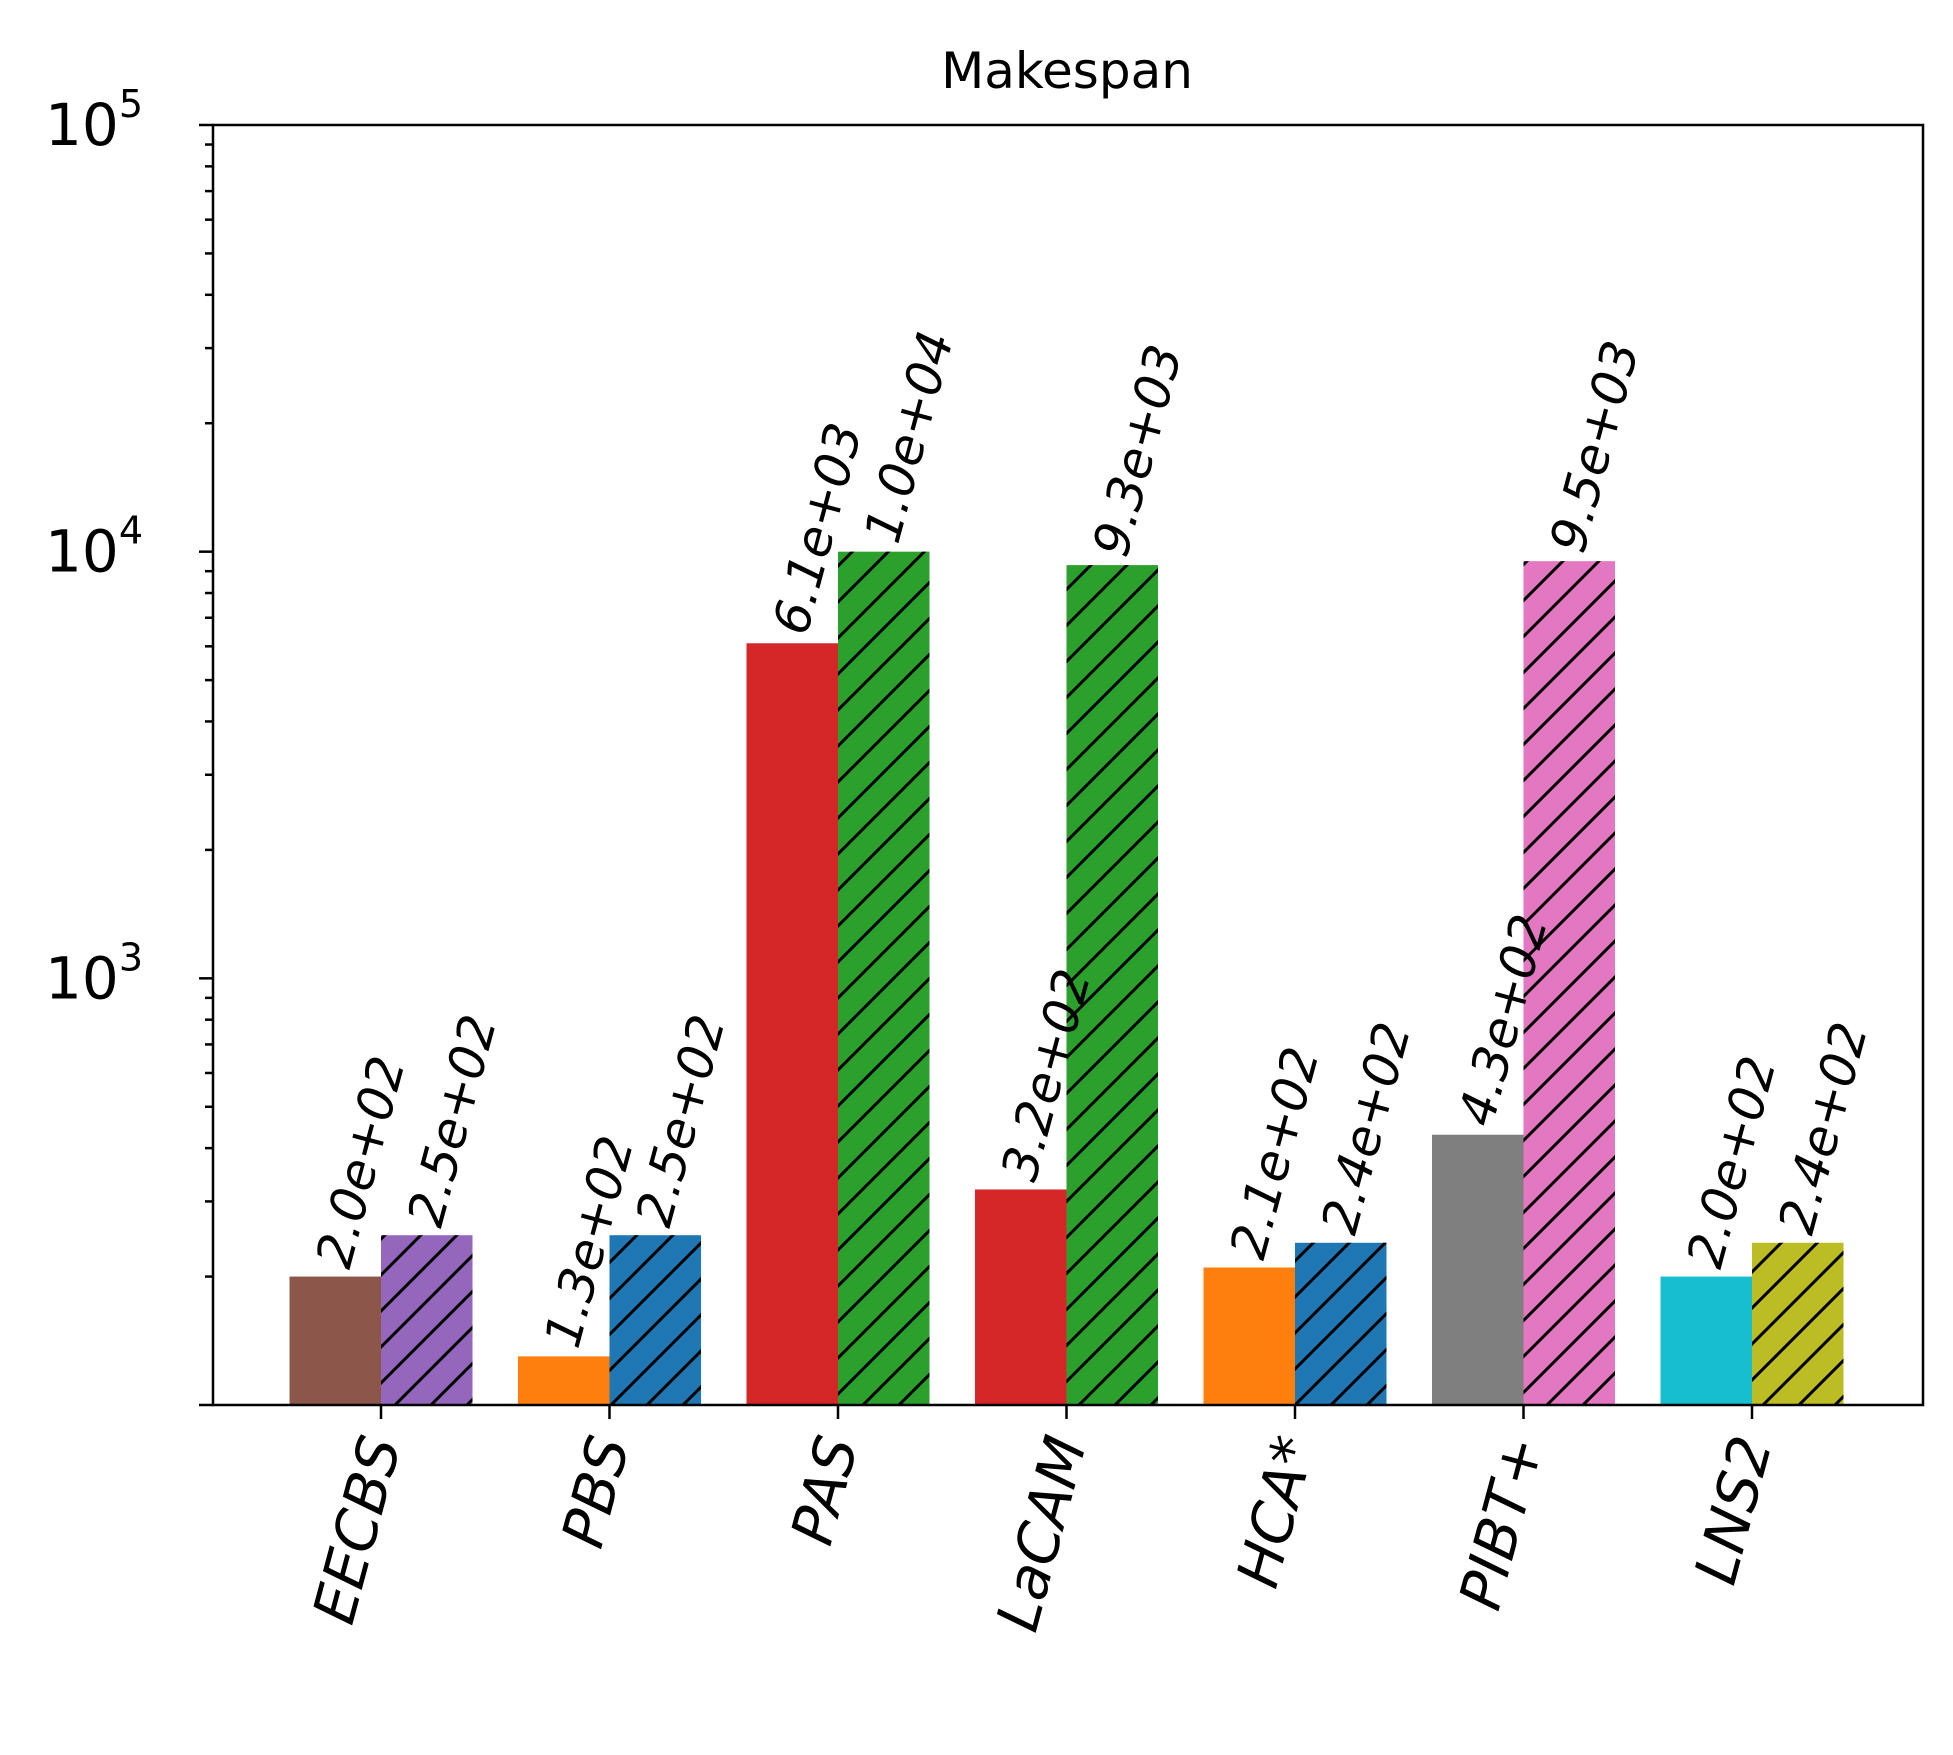  Describe the element at coordinates (1067, 71) in the screenshot. I see `chart-title: Makespan` at that location.